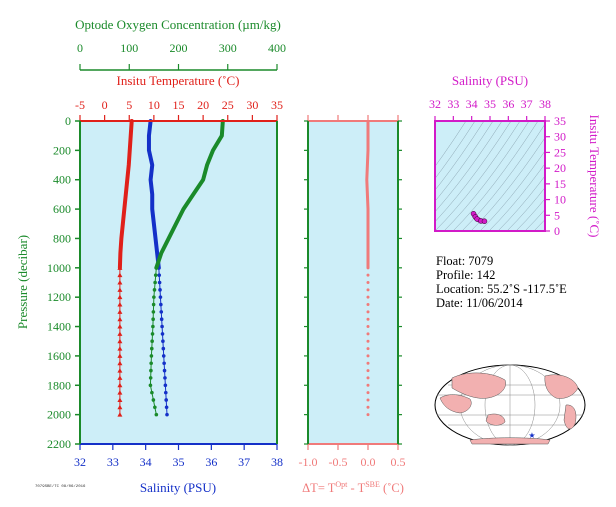  I want to click on oxygen-tick-label: 300, so click(228, 48).